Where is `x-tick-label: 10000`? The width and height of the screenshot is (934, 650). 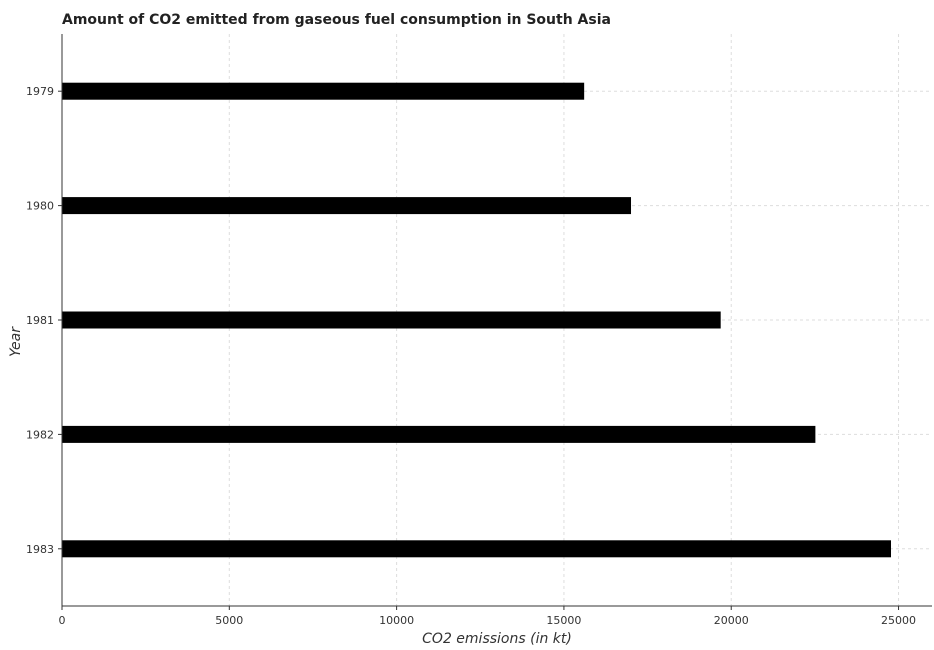 x-tick-label: 10000 is located at coordinates (396, 620).